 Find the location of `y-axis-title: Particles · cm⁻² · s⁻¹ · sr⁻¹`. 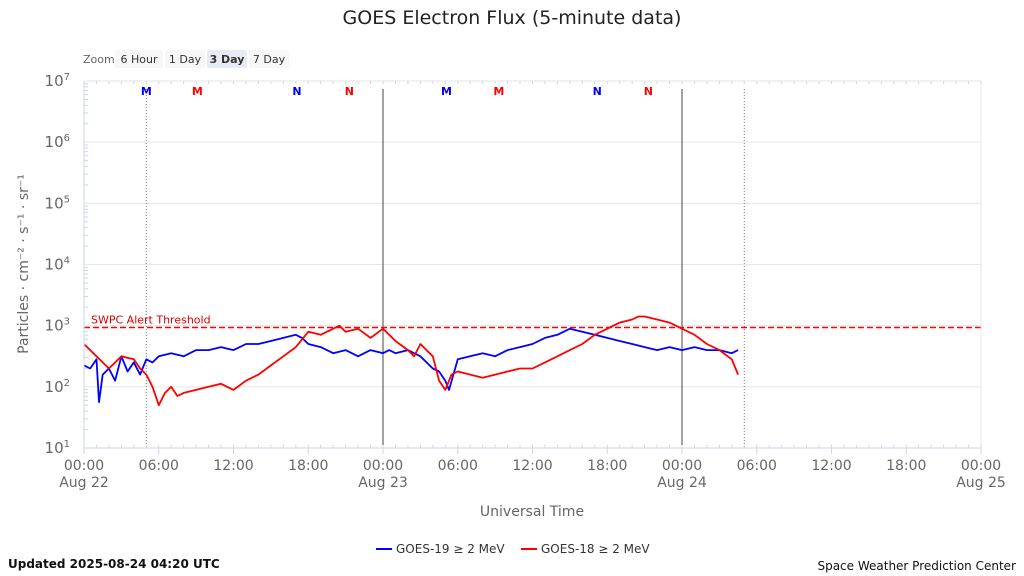

y-axis-title: Particles · cm⁻² · s⁻¹ · sr⁻¹ is located at coordinates (24, 264).